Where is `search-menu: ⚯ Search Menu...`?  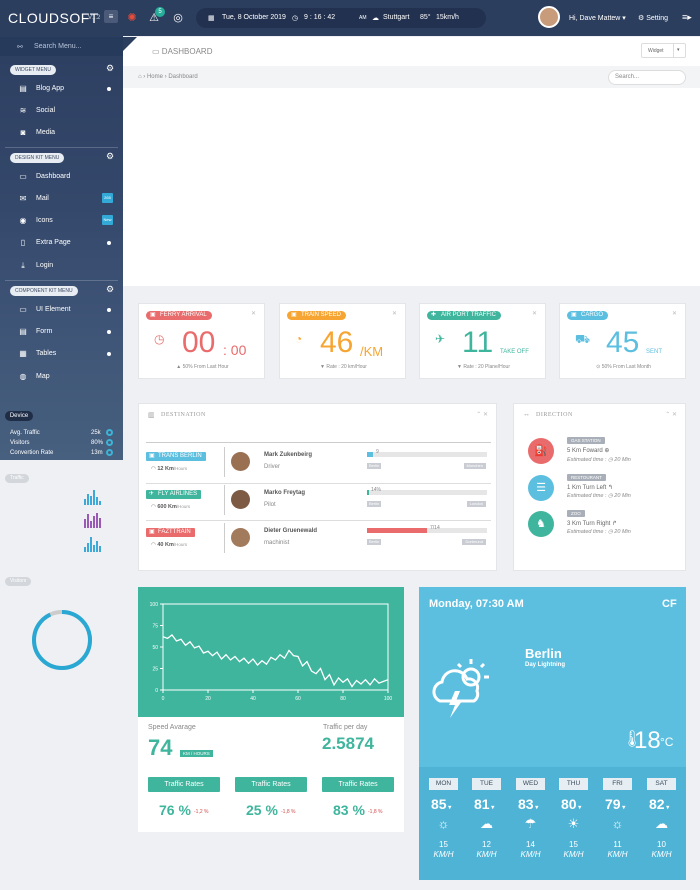
search-menu: ⚯ Search Menu... is located at coordinates (61, 46).